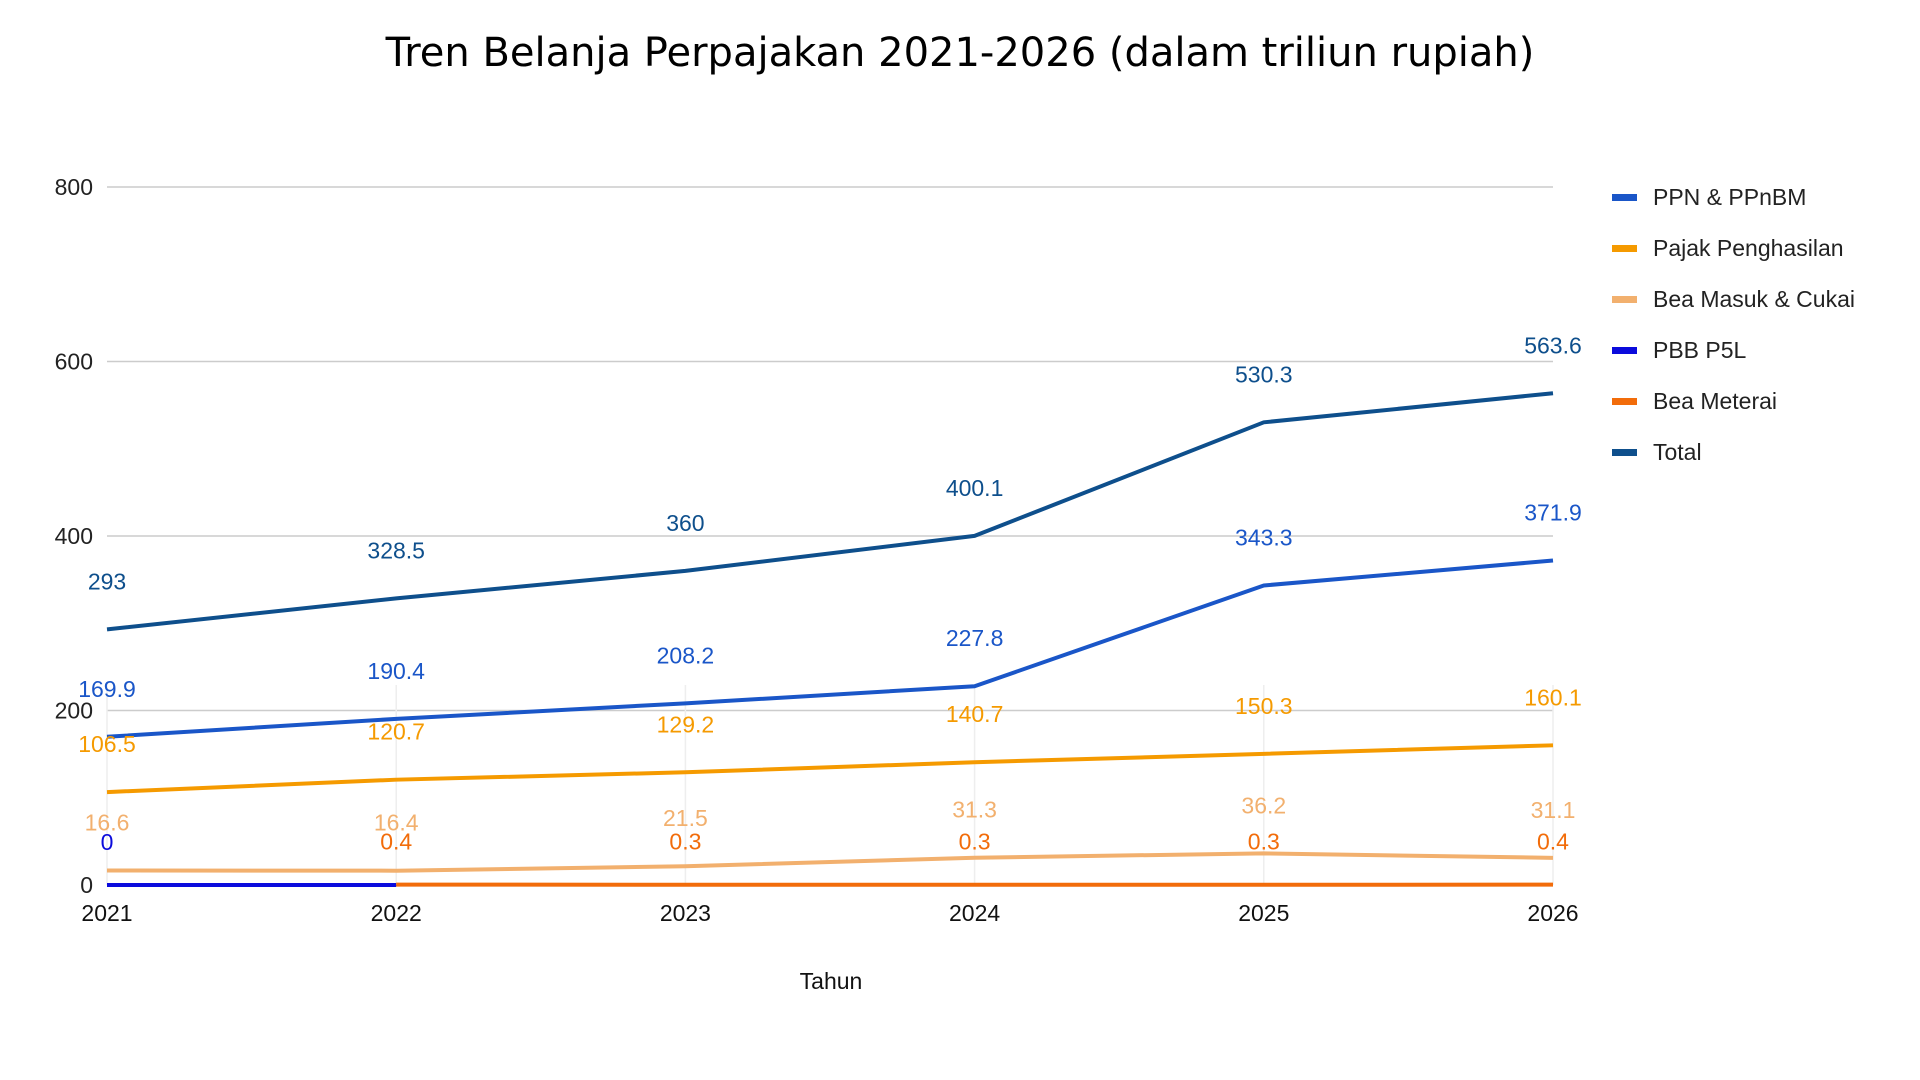 Image resolution: width=1920 pixels, height=1080 pixels. What do you see at coordinates (396, 550) in the screenshot?
I see `data-label: 328.5` at bounding box center [396, 550].